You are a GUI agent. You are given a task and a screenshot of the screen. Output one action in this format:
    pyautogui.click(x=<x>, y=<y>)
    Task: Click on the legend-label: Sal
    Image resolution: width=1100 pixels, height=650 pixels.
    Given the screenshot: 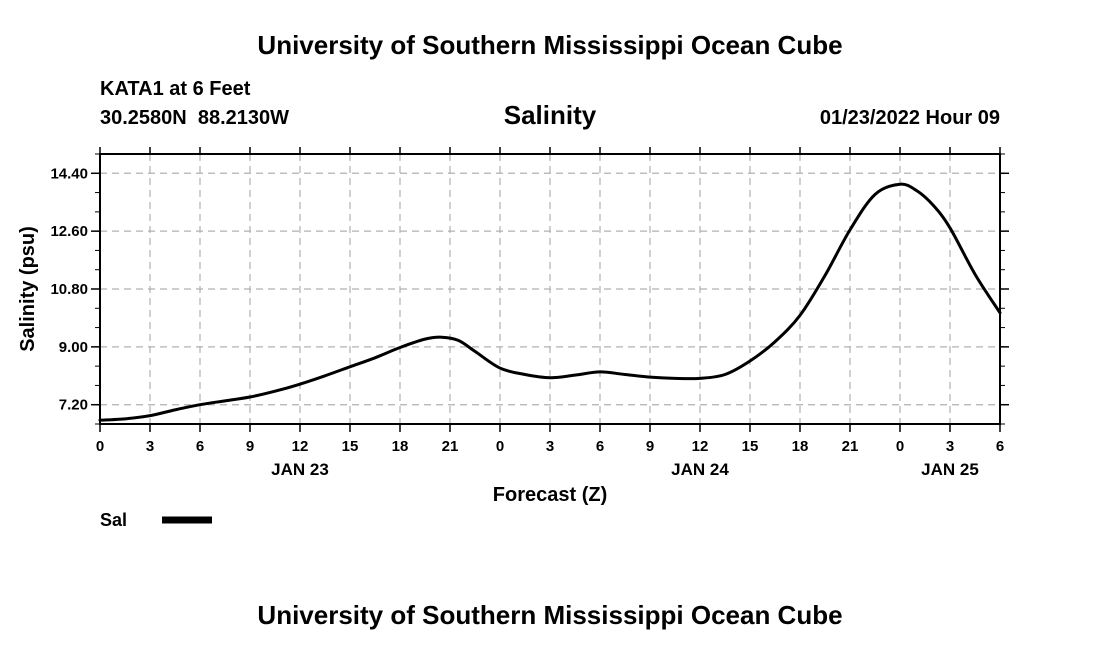 What is the action you would take?
    pyautogui.click(x=113, y=520)
    